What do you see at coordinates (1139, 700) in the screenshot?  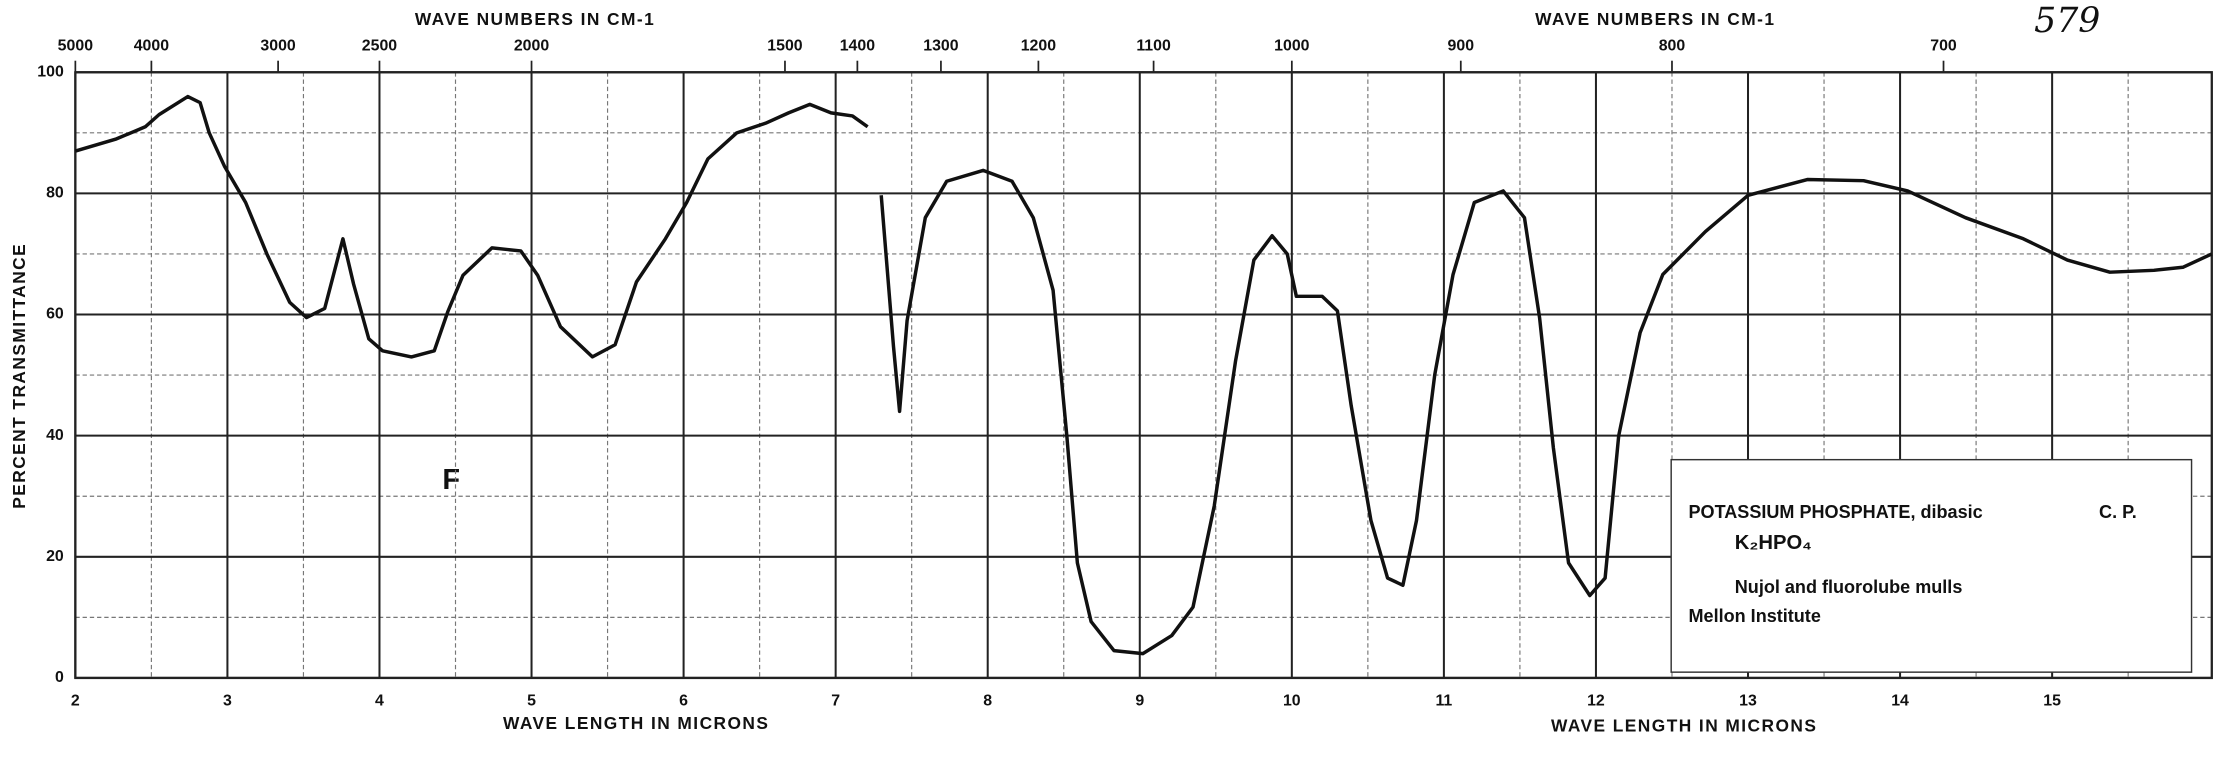 I see `x-tick-label: 9` at bounding box center [1139, 700].